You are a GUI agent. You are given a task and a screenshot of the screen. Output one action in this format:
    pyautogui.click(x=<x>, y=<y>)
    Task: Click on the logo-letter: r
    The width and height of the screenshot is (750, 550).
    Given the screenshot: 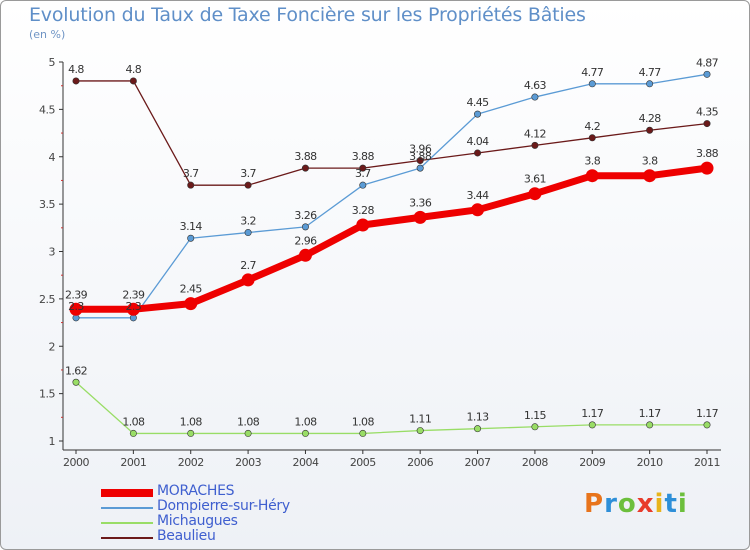 What is the action you would take?
    pyautogui.click(x=611, y=504)
    